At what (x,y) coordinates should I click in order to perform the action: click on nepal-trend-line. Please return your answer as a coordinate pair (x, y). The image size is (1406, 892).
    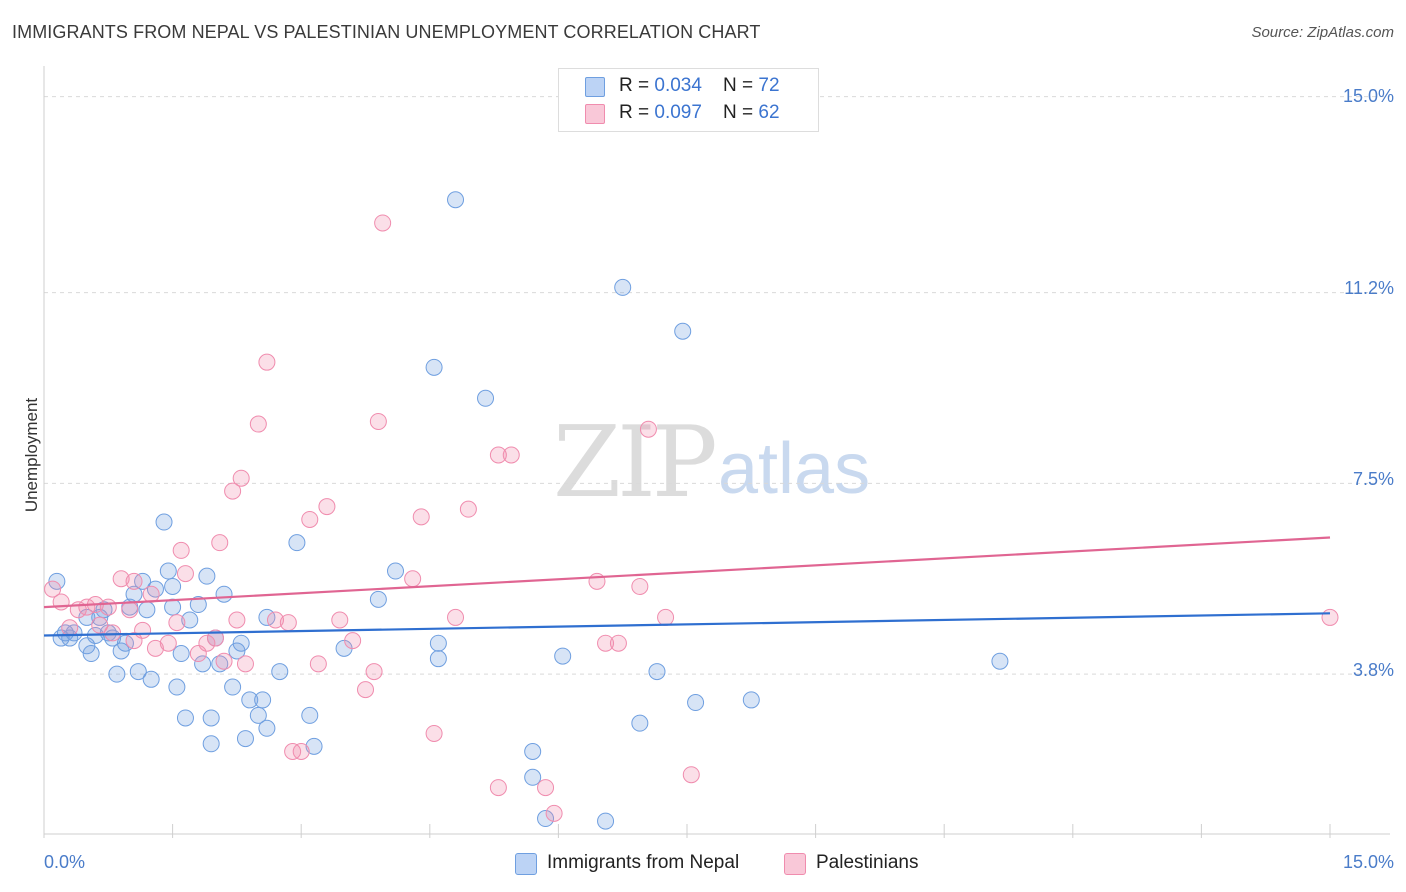
    Looking at the image, I should click on (687, 624).